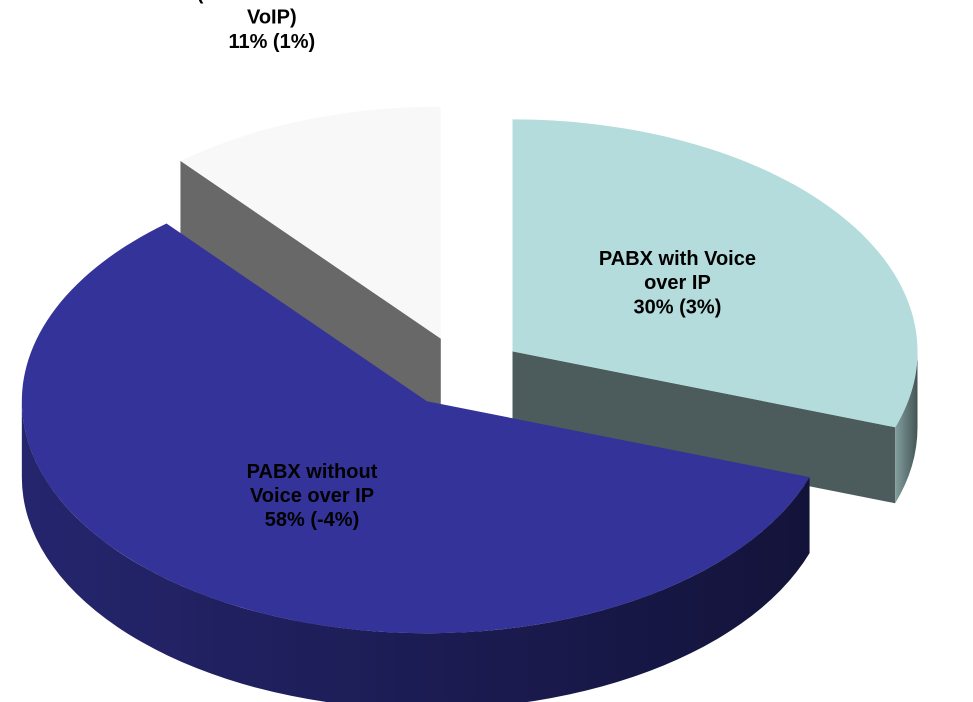 This screenshot has width=973, height=702. I want to click on label-line: VoIP), so click(272, 18).